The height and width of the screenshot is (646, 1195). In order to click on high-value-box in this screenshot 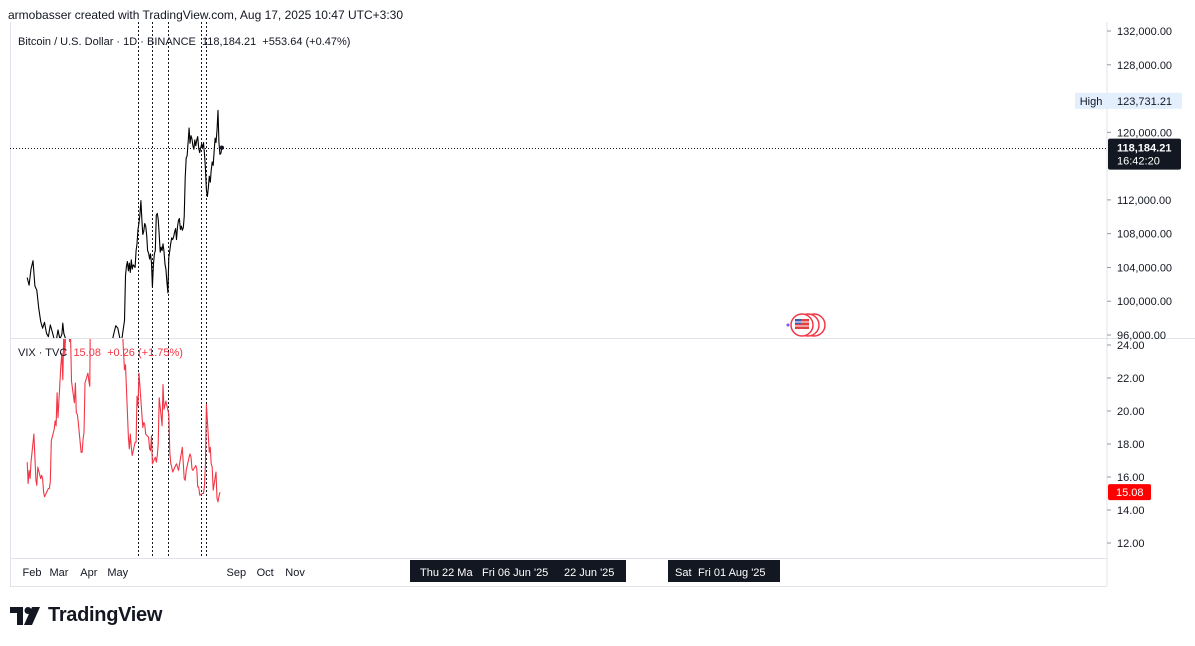, I will do `click(1145, 100)`.